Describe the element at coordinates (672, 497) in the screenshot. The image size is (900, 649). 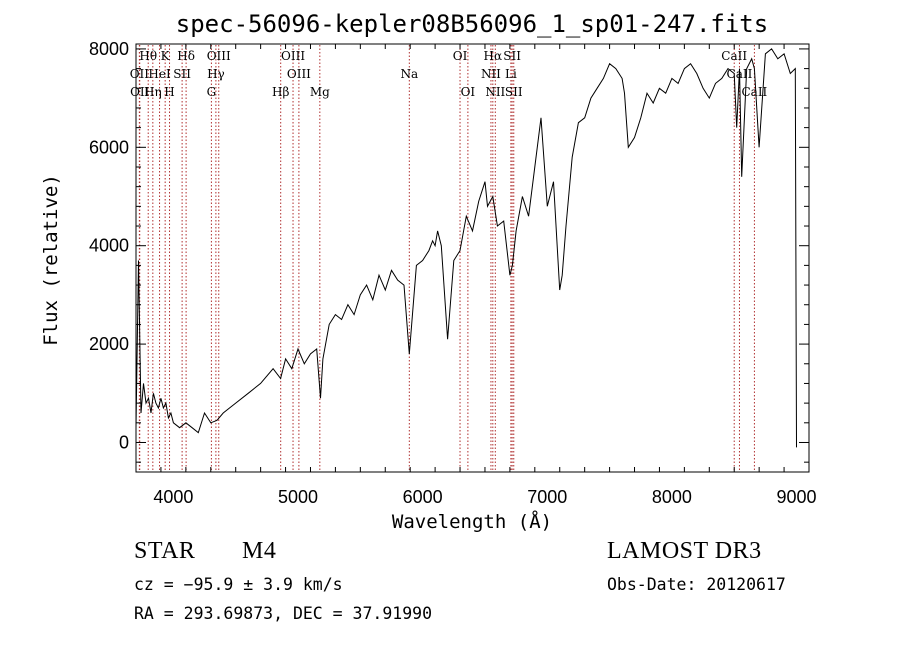
I see `x-tick-label: 8000` at that location.